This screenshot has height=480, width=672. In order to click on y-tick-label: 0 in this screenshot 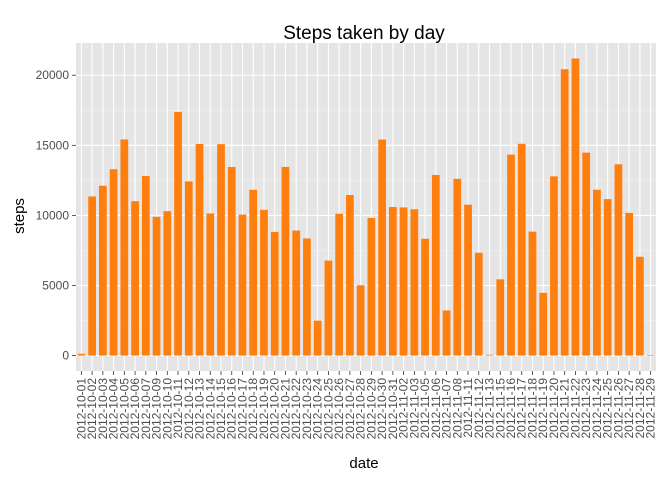, I will do `click(65, 356)`.